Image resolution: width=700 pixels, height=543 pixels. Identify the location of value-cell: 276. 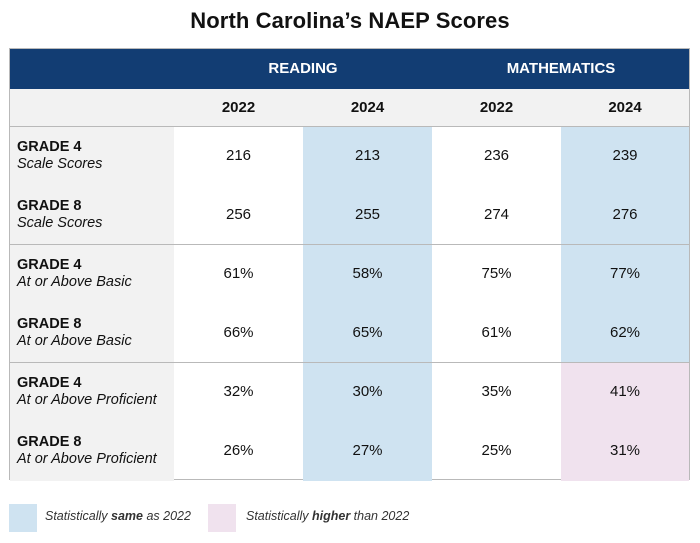
(625, 214).